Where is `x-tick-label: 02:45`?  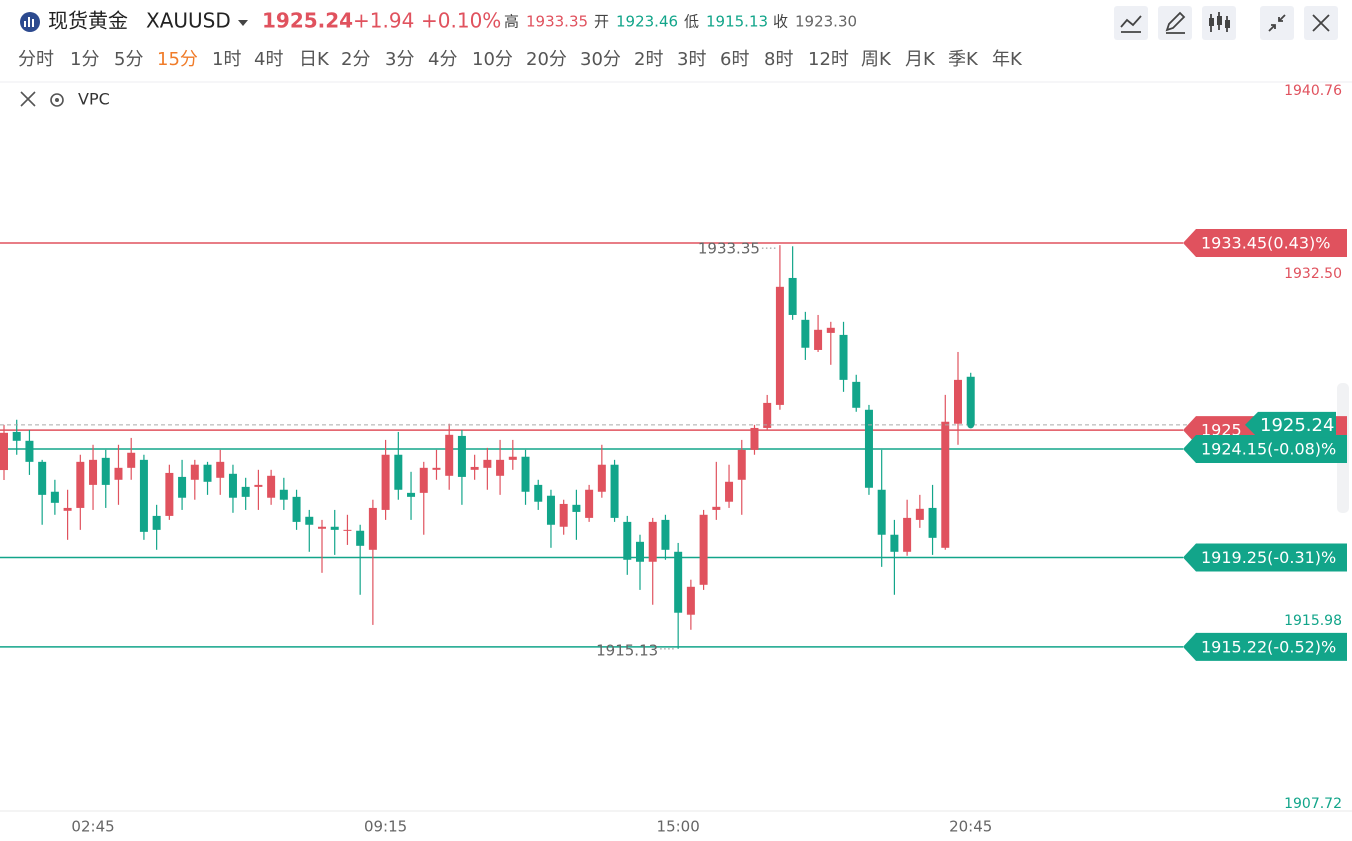 x-tick-label: 02:45 is located at coordinates (92, 827).